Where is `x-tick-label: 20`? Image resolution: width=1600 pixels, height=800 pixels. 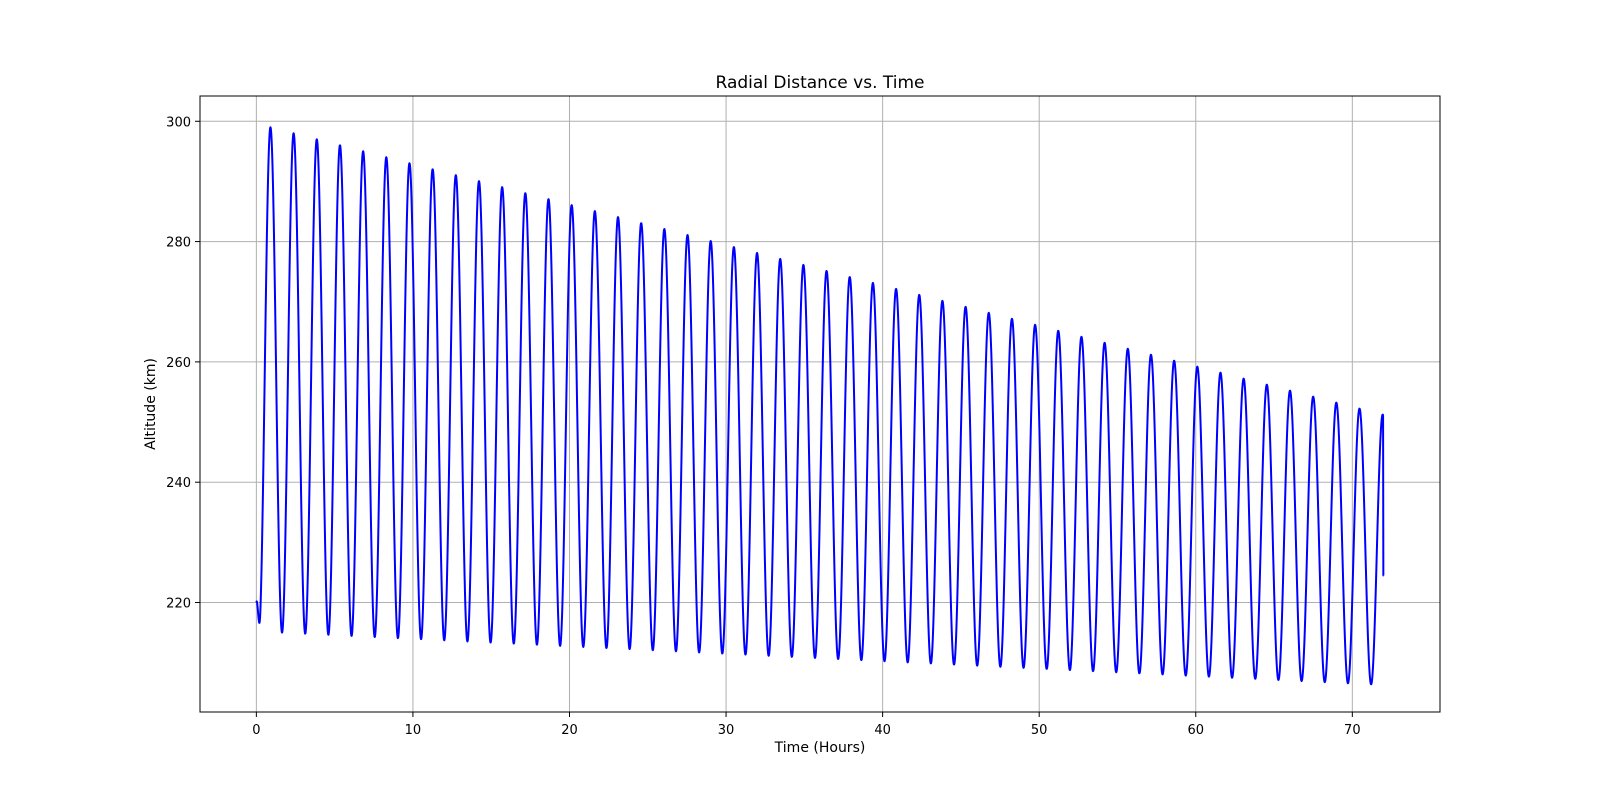
x-tick-label: 20 is located at coordinates (569, 730).